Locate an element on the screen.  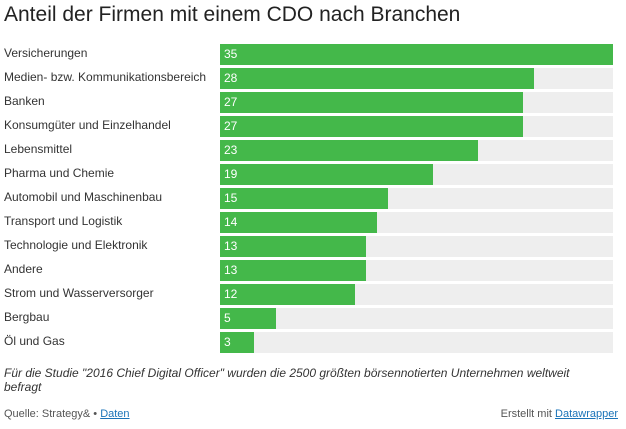
bar-track: 23 is located at coordinates (416, 150).